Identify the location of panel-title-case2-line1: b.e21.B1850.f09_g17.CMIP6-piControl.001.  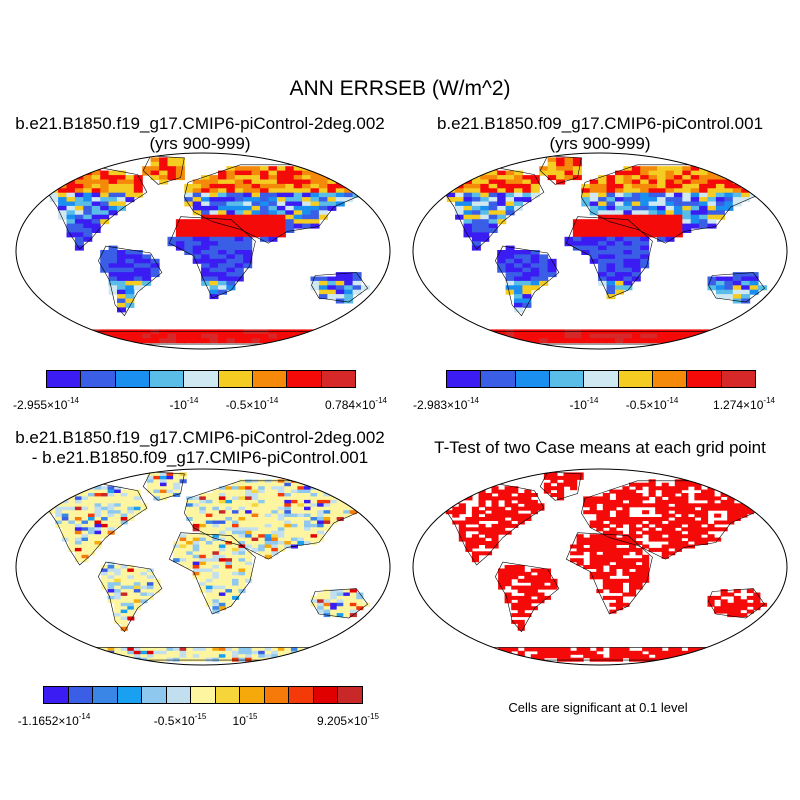
(600, 123).